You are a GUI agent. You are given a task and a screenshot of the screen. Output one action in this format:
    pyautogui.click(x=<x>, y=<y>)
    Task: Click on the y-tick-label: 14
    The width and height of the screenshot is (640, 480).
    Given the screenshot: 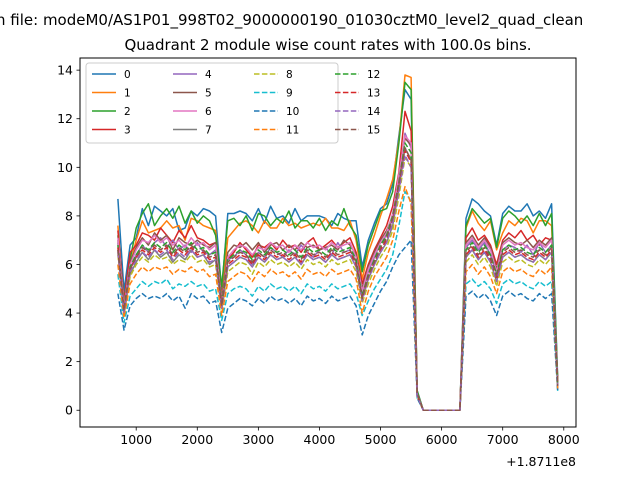 What is the action you would take?
    pyautogui.click(x=65, y=70)
    